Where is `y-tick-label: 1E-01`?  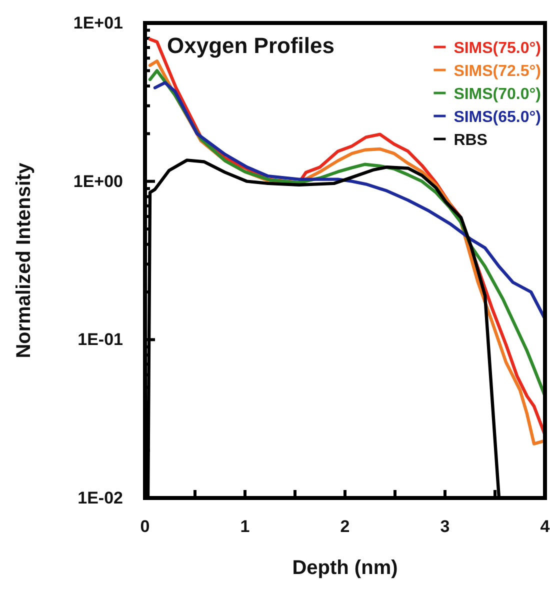 y-tick-label: 1E-01 is located at coordinates (100, 340).